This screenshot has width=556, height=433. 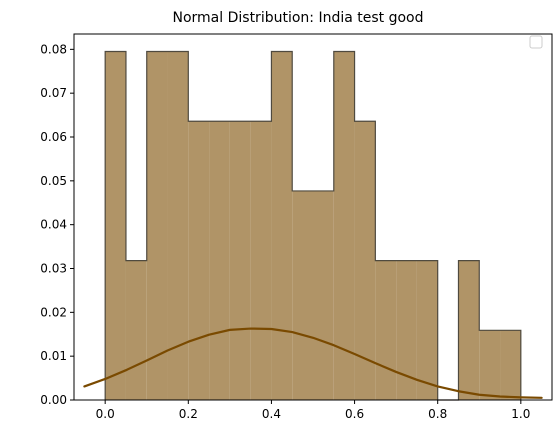 I want to click on chart-title: Normal Distribution: India test good, so click(x=298, y=18).